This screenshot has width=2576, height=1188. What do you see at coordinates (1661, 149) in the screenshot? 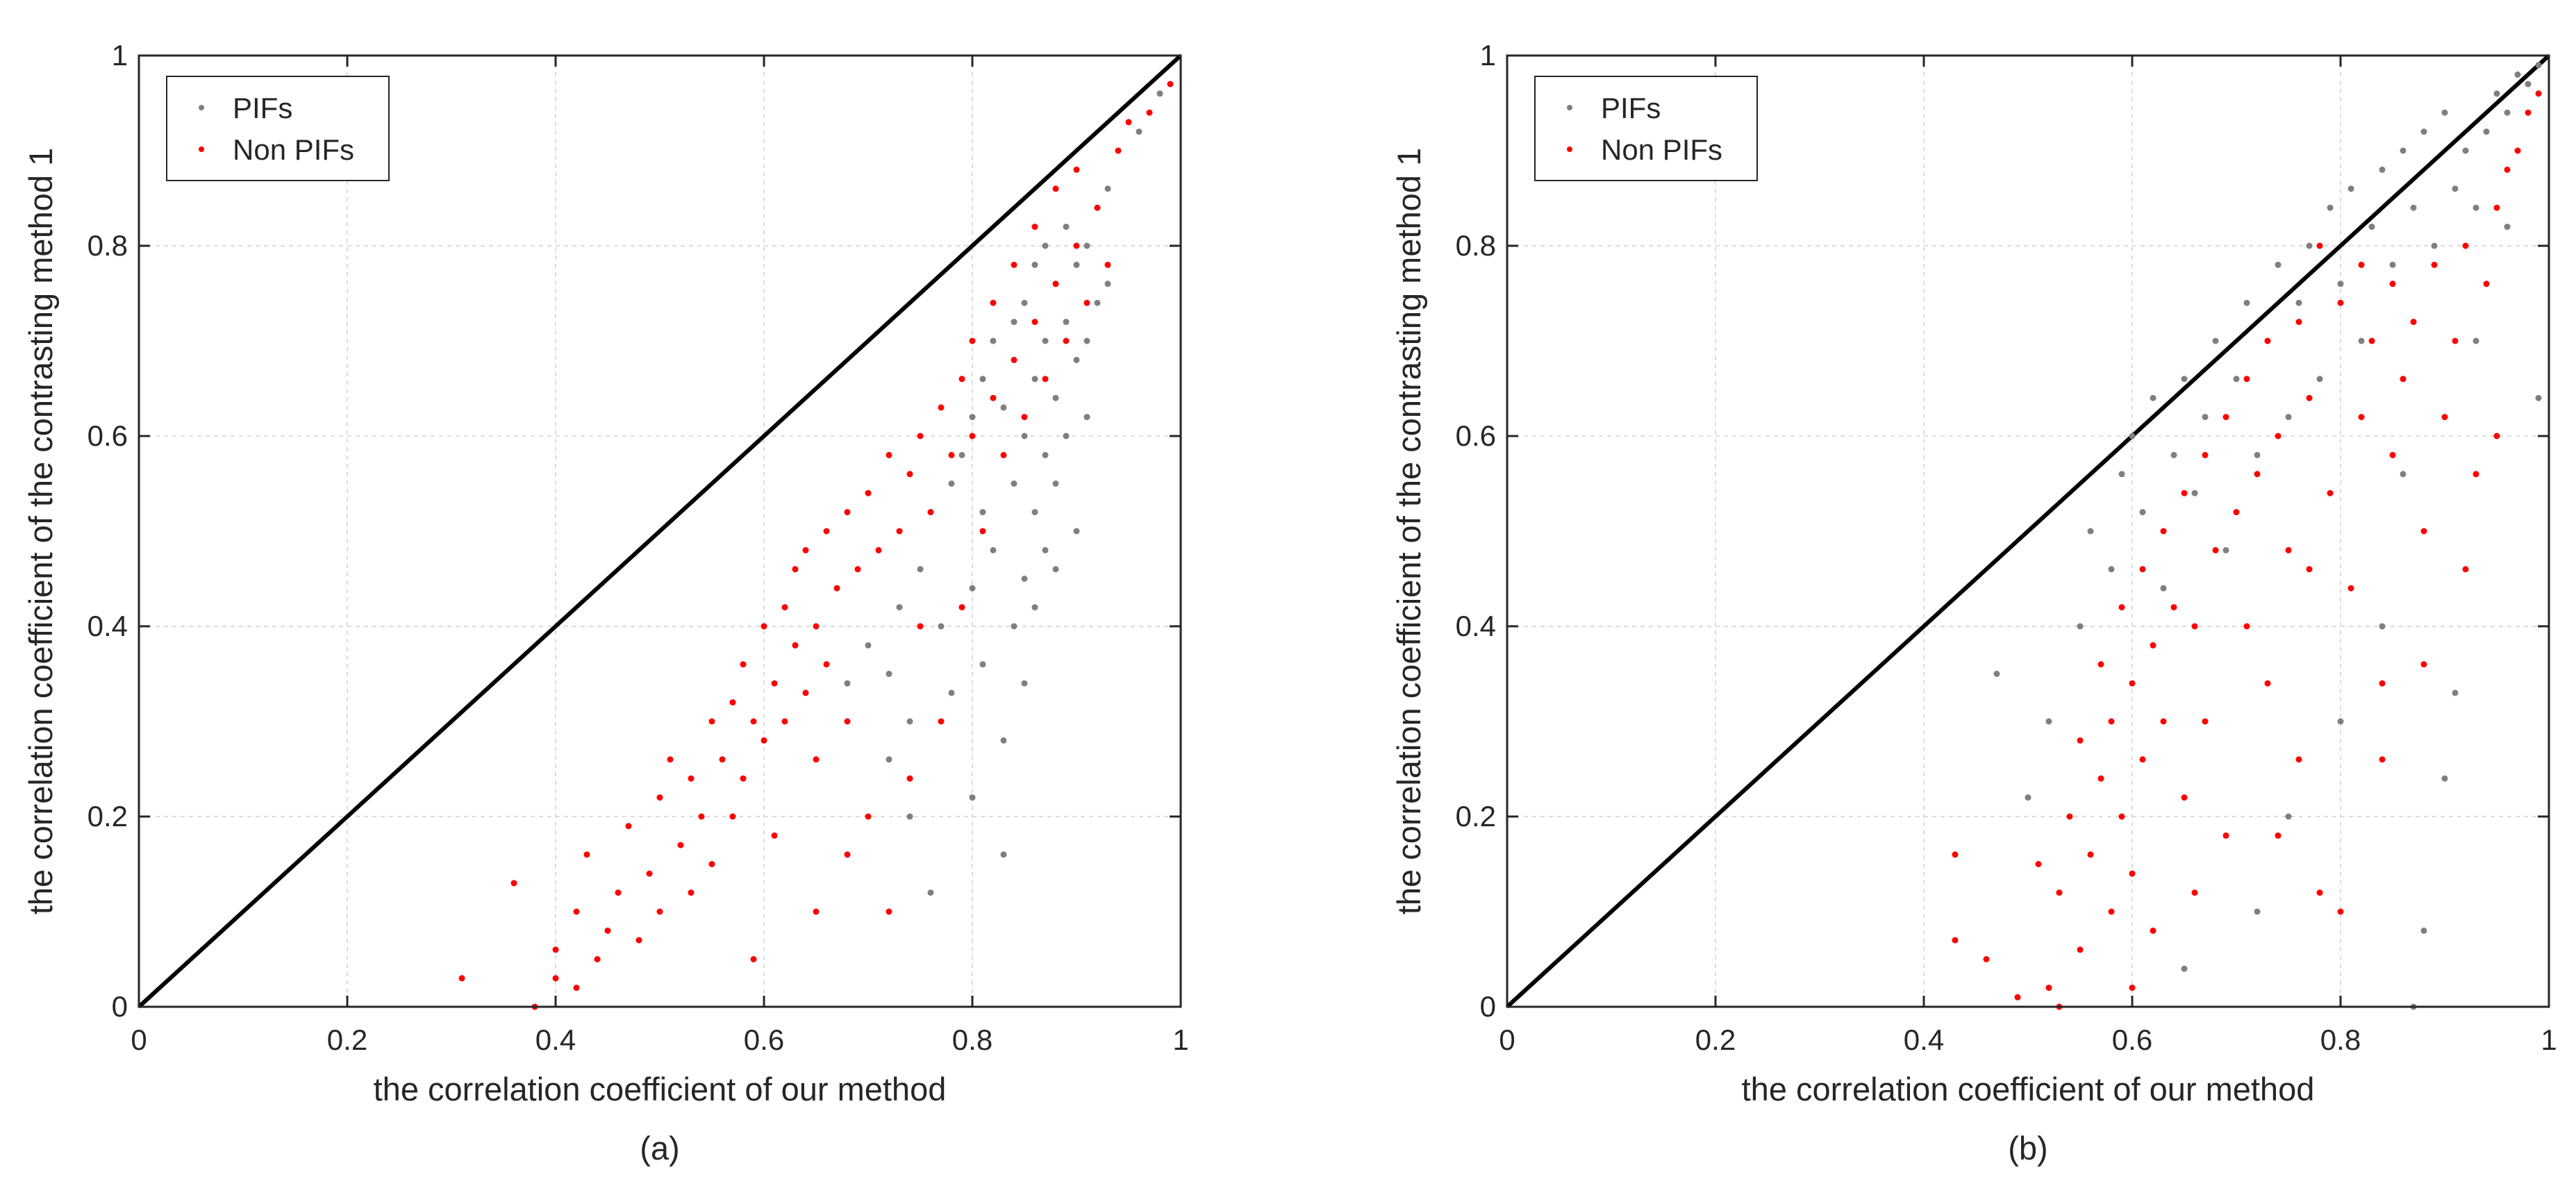
I see `legend-label-non-pifs-b: Non PIFs` at bounding box center [1661, 149].